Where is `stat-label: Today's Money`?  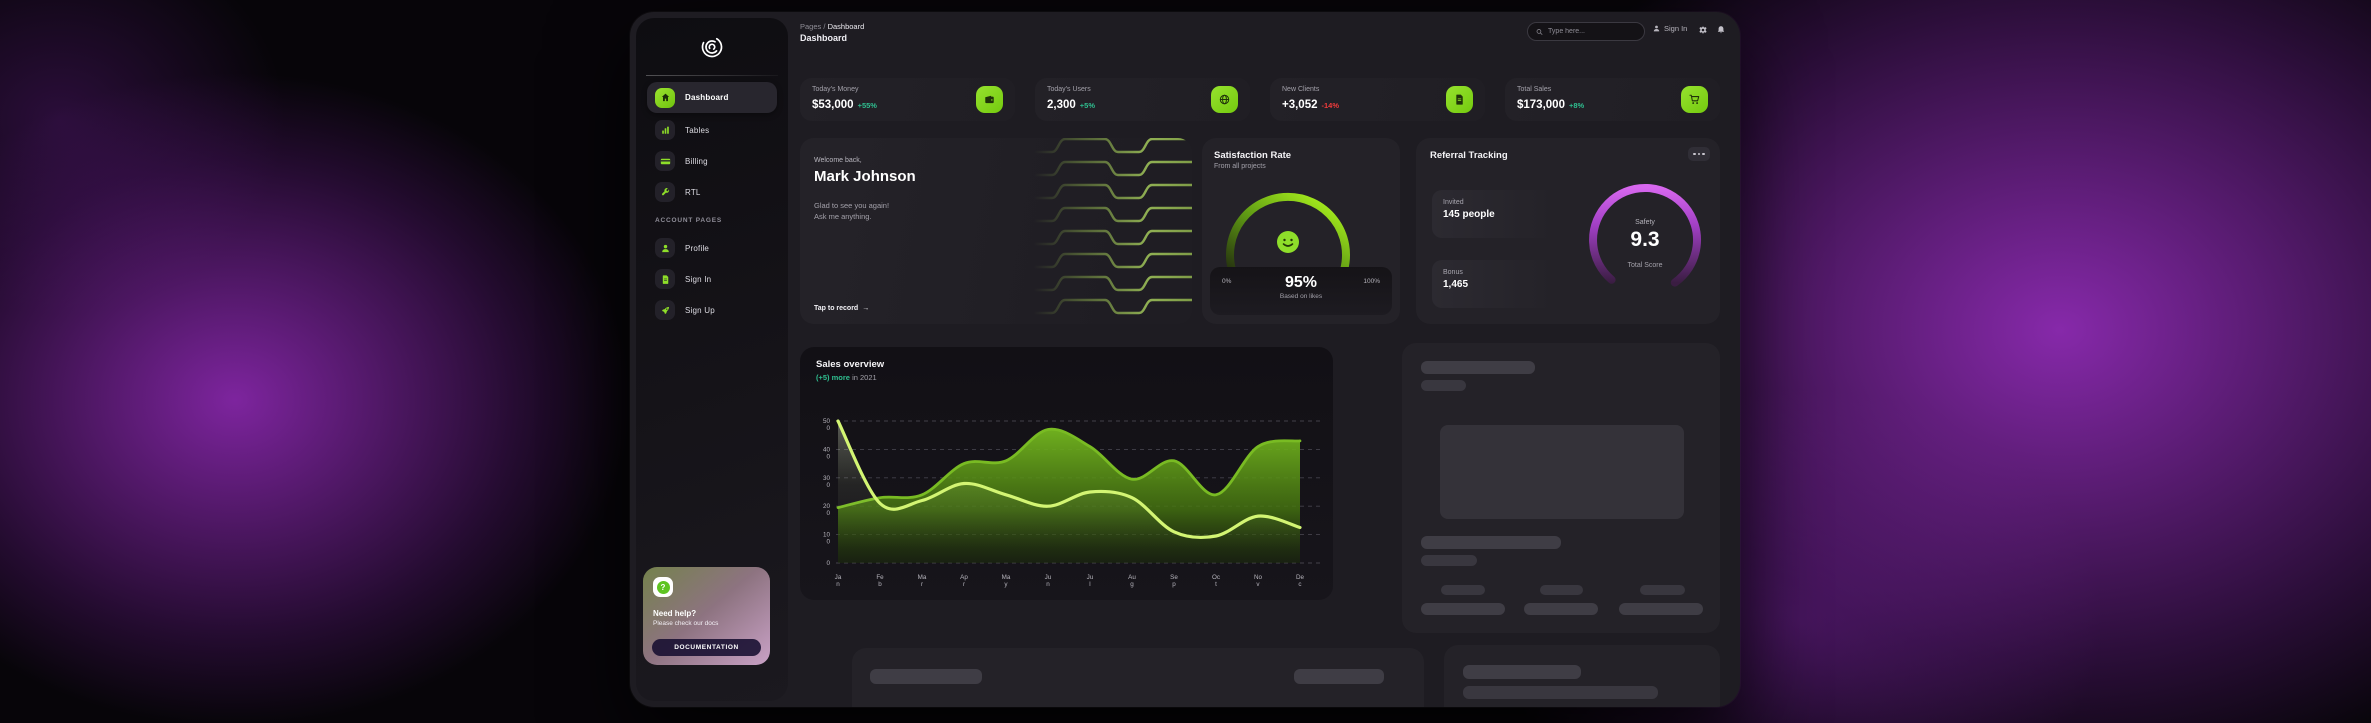 stat-label: Today's Money is located at coordinates (835, 89).